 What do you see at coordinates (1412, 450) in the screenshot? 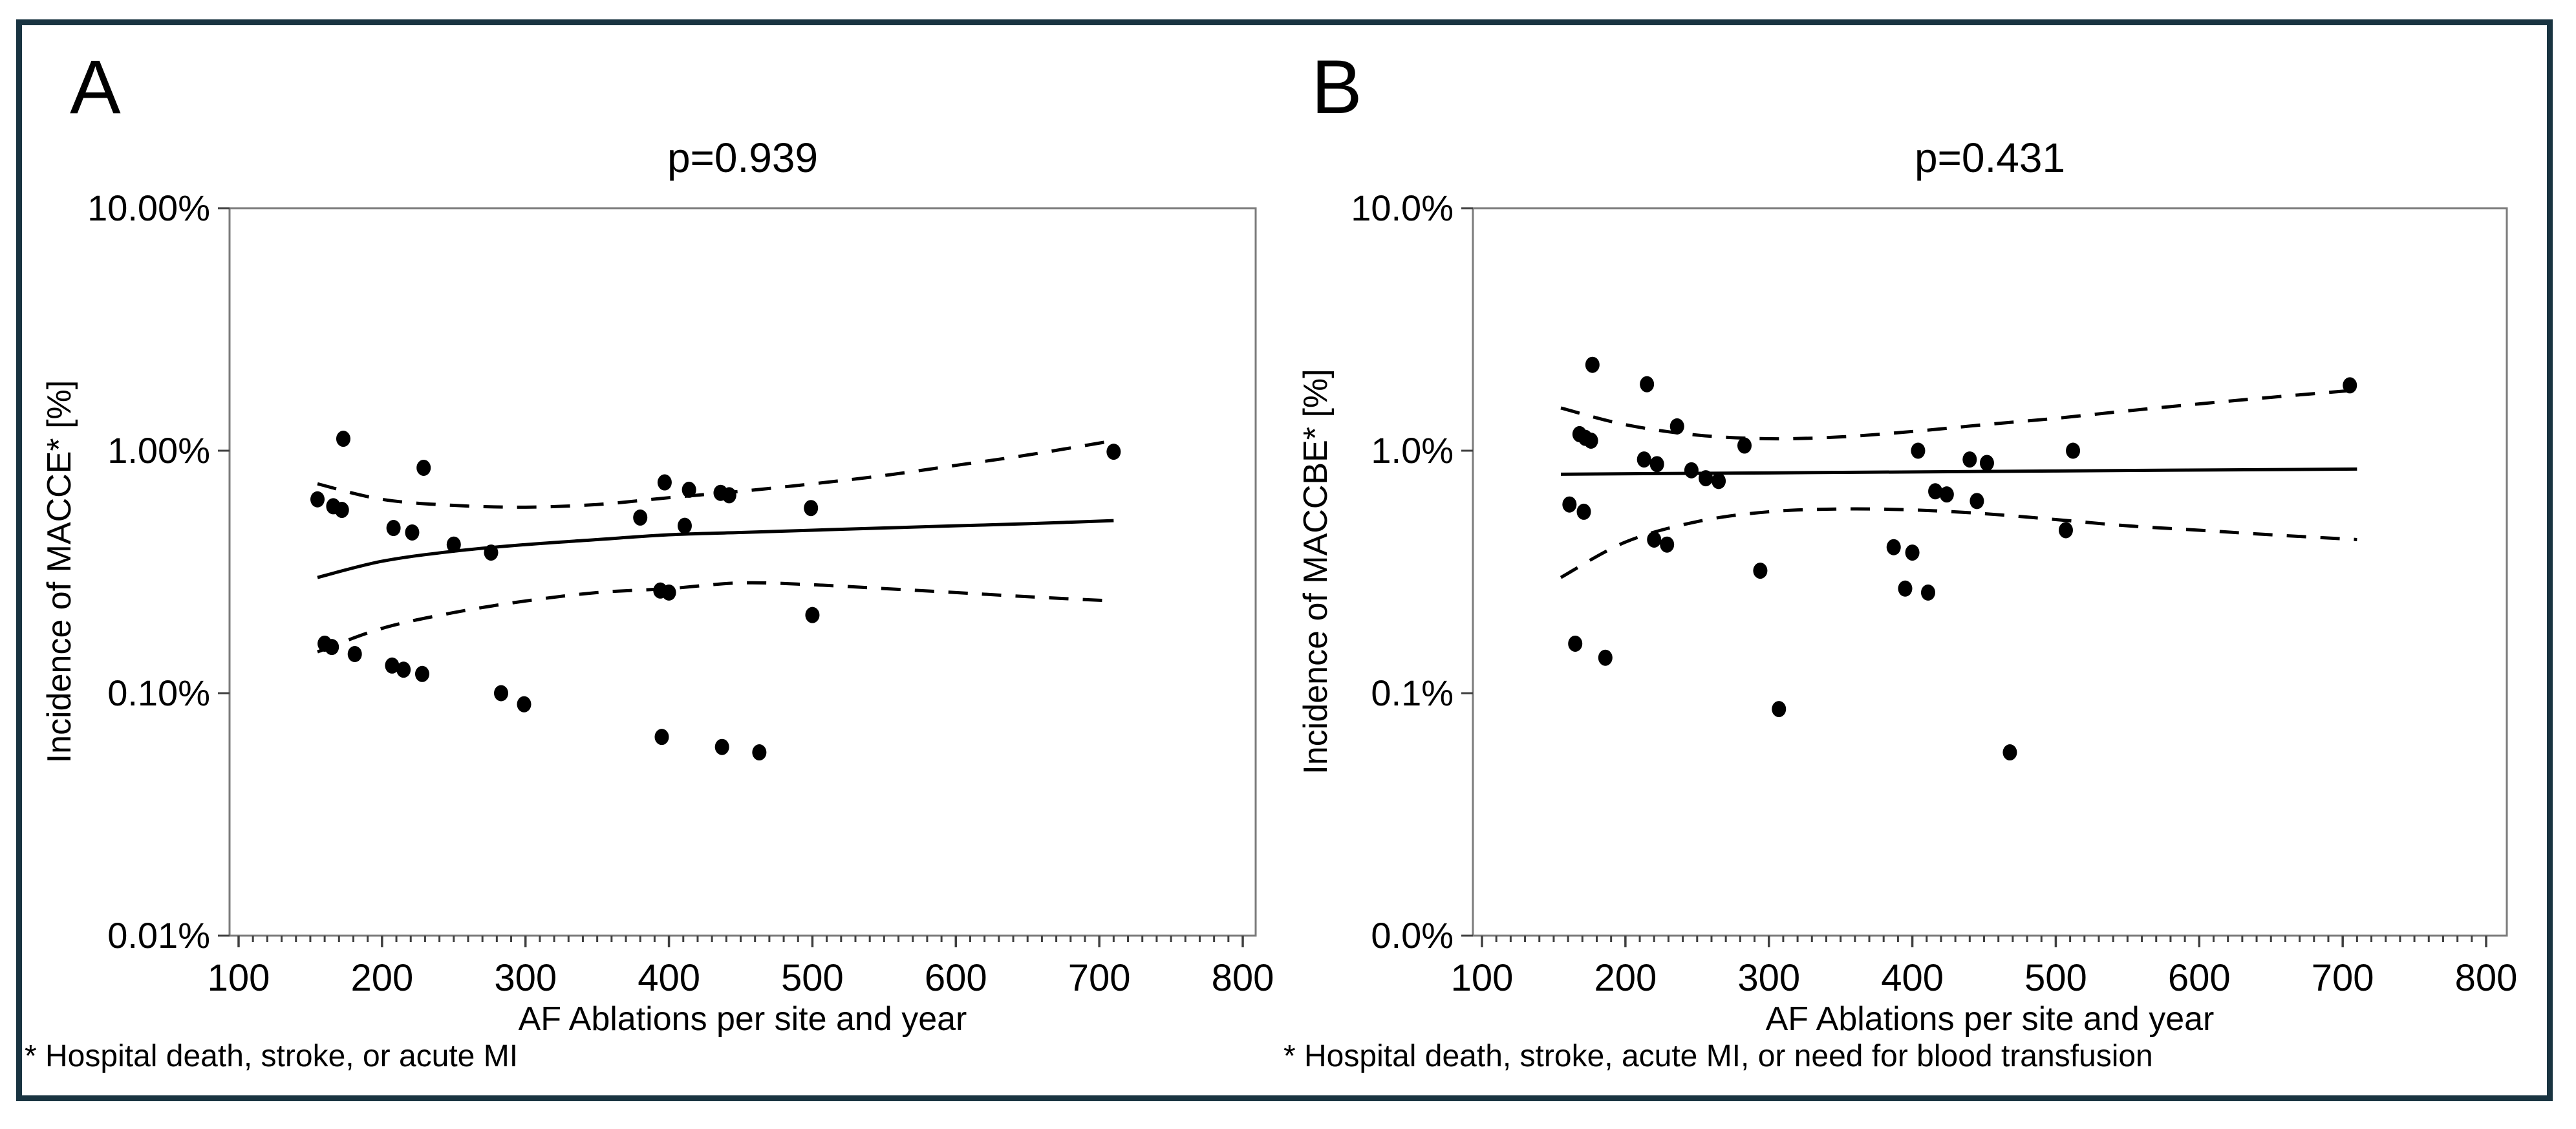
I see `y-tick-label: 1.0%` at bounding box center [1412, 450].